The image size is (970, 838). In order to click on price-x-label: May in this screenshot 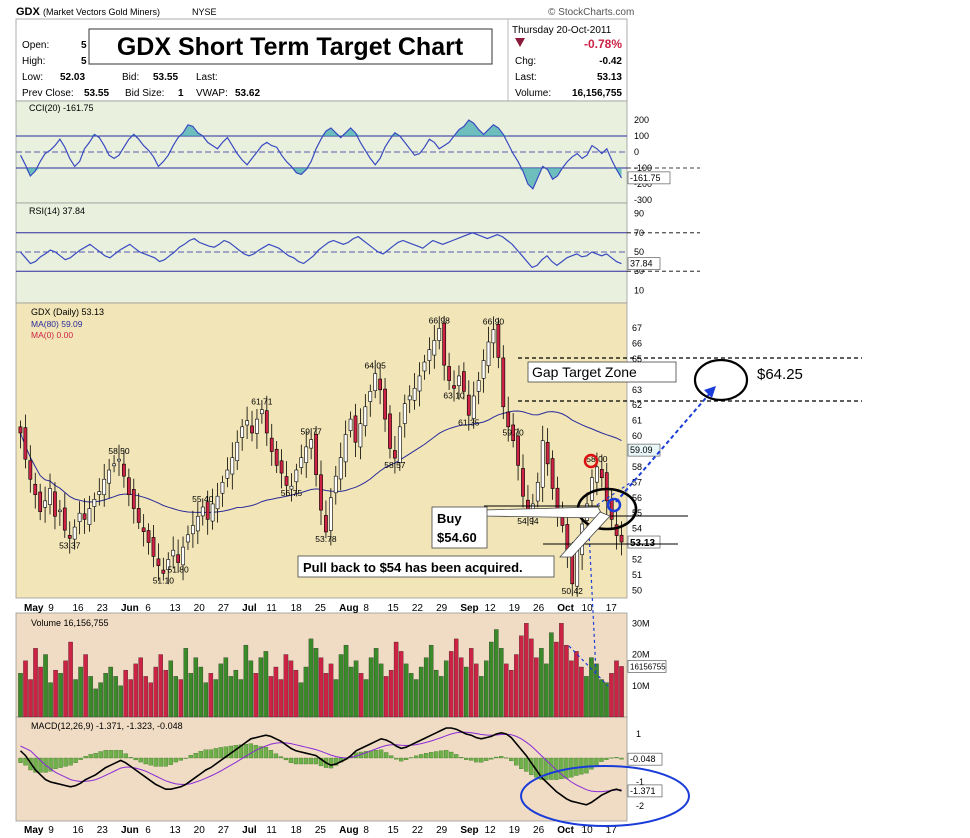, I will do `click(34, 608)`.